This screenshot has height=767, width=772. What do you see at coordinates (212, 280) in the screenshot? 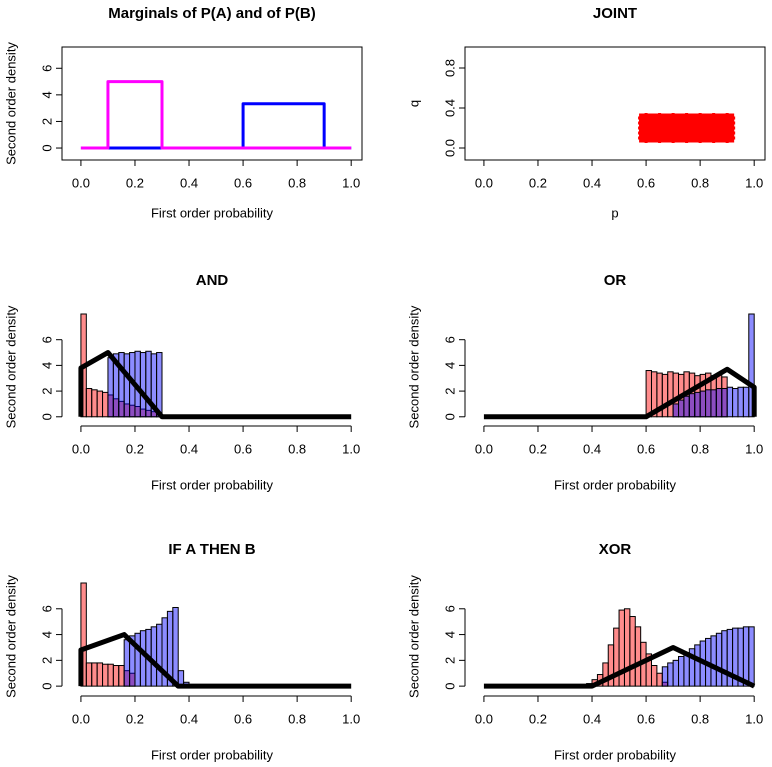
I see `panel-title: AND` at bounding box center [212, 280].